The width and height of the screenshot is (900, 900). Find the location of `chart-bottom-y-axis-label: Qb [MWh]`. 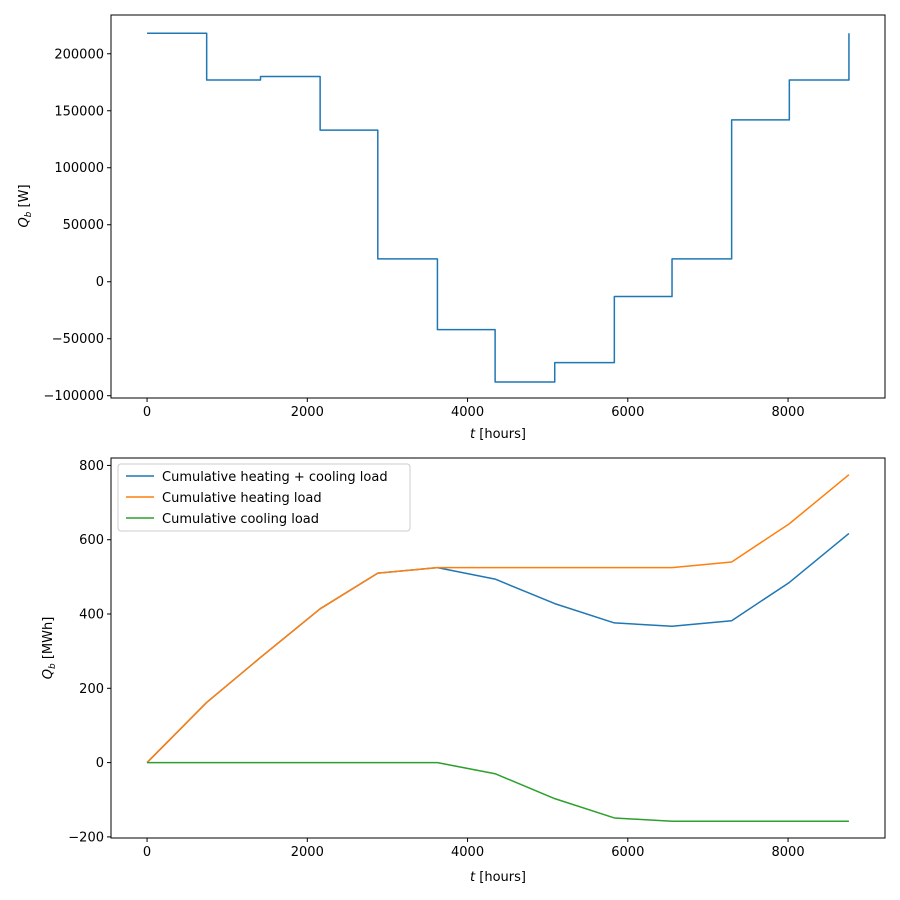

chart-bottom-y-axis-label: Qb [MWh] is located at coordinates (49, 648).